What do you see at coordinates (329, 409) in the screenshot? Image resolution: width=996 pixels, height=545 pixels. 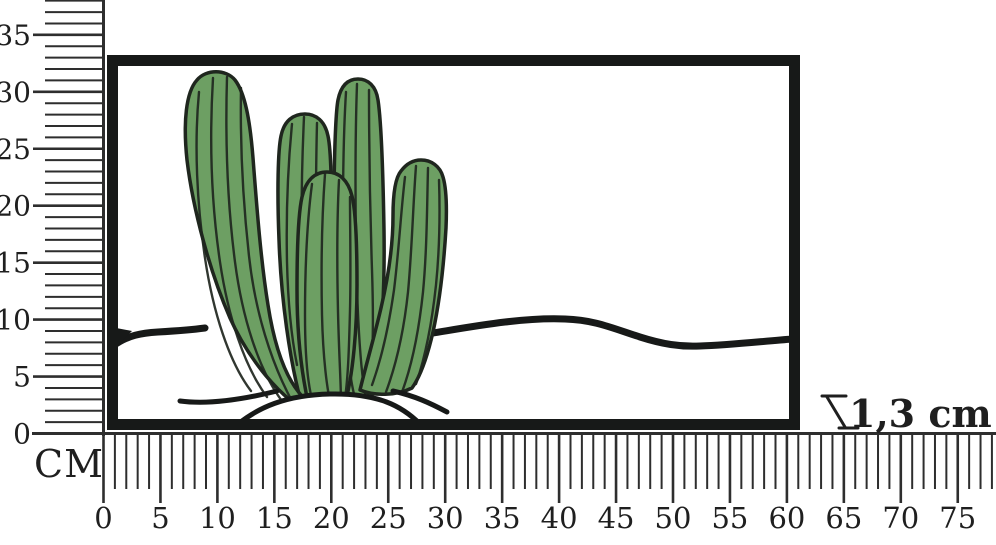 I see `sand-mound-outline` at bounding box center [329, 409].